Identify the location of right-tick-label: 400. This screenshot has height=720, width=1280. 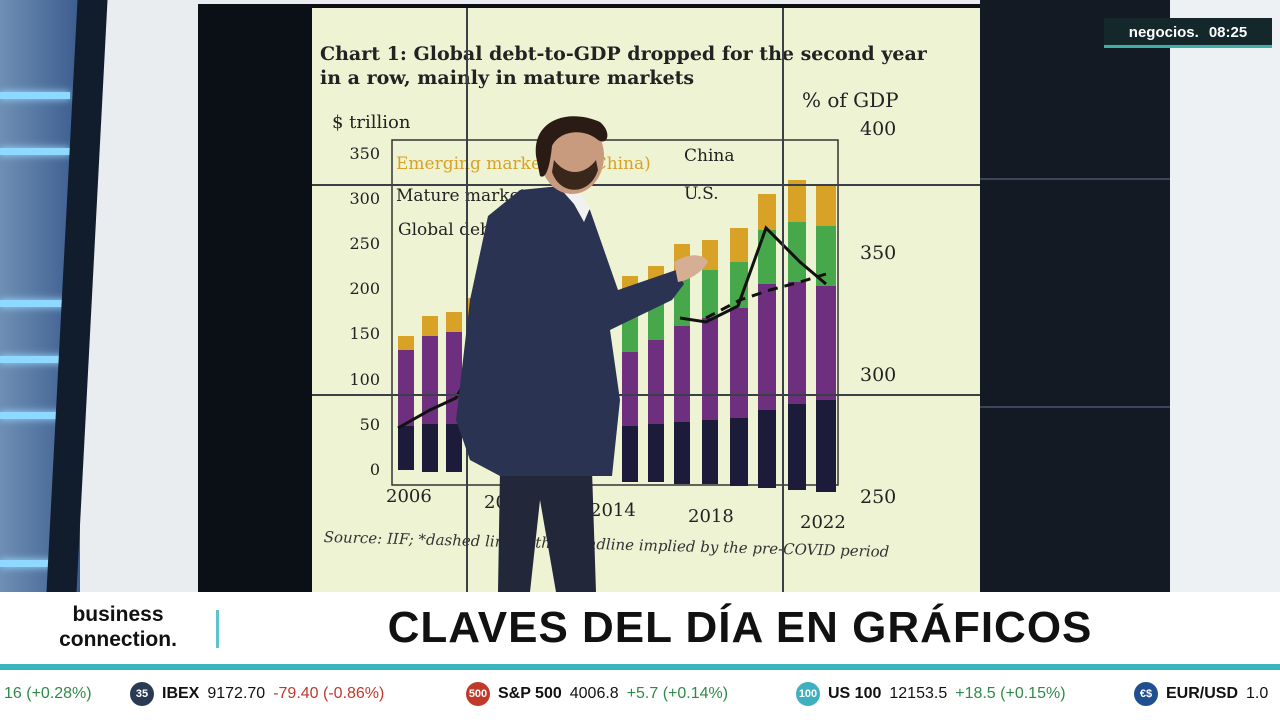
(878, 129).